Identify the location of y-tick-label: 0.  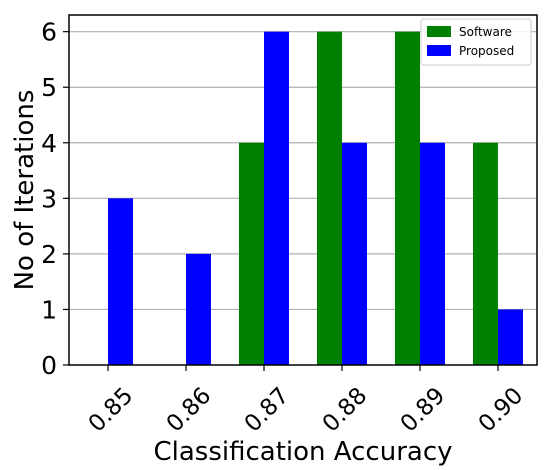
(49, 365).